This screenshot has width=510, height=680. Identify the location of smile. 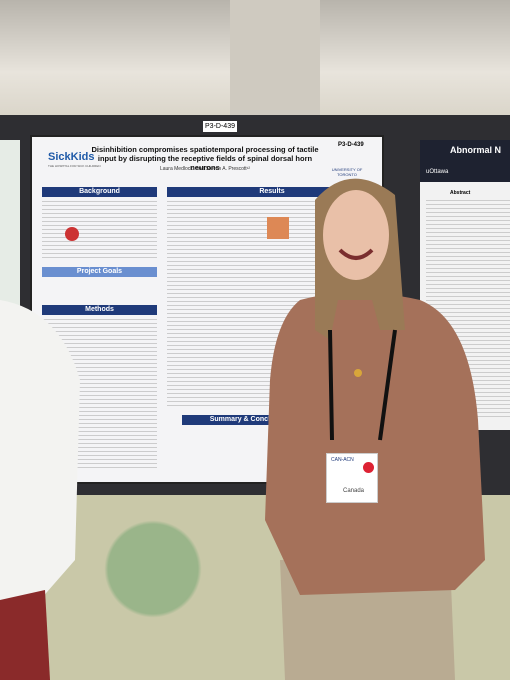
(356, 254).